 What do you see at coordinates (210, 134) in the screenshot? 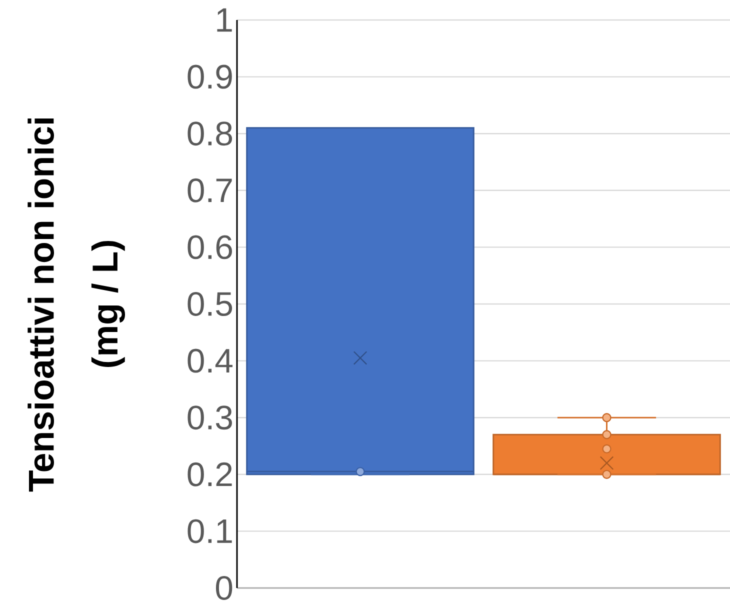
I see `y-tick-label: 0.8` at bounding box center [210, 134].